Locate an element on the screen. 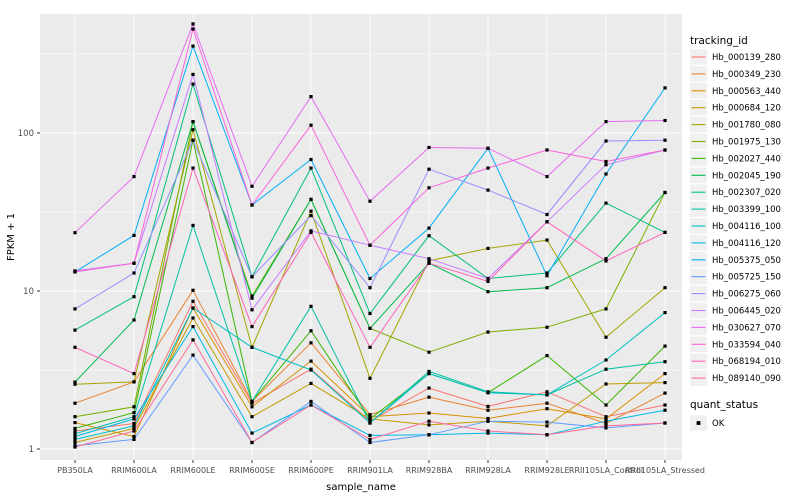  legend-entry-label: Hb_002307_020 is located at coordinates (746, 193).